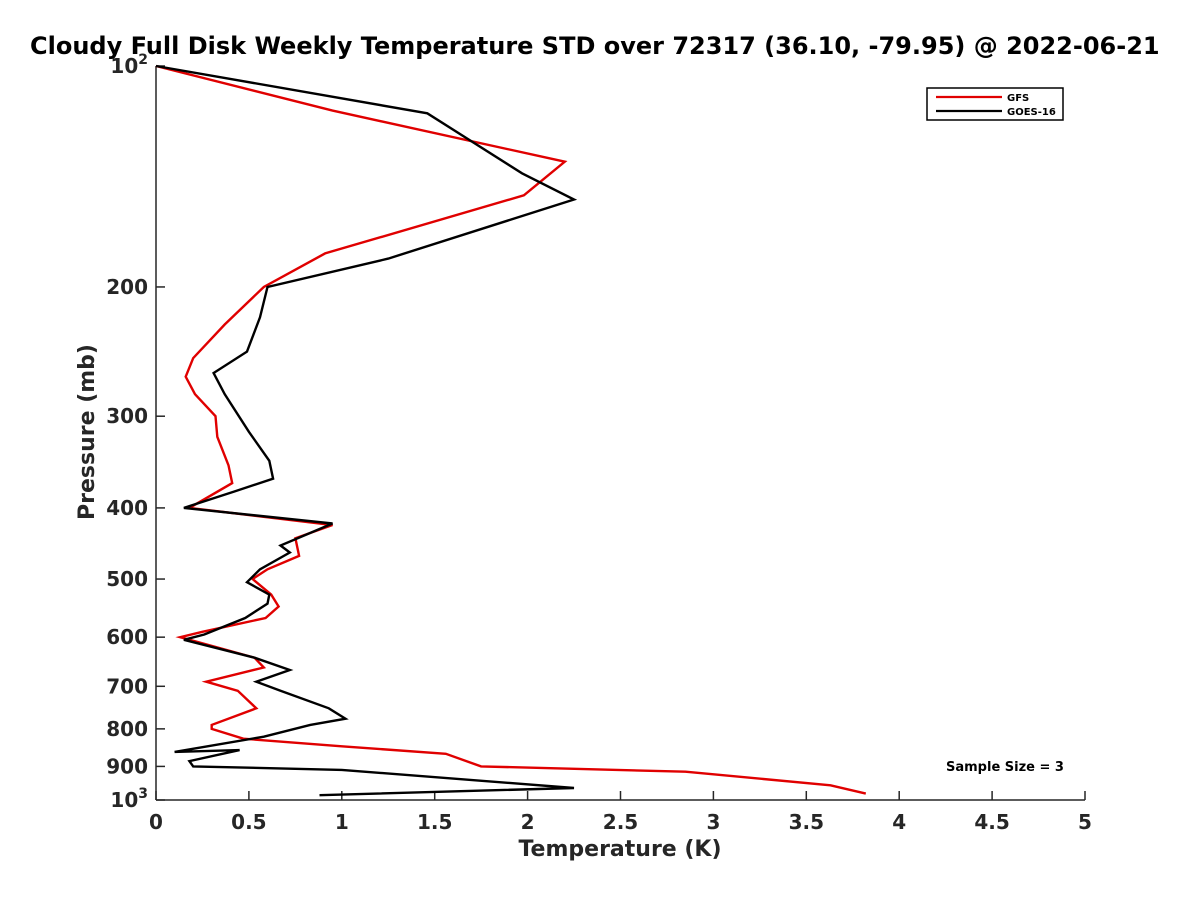  What do you see at coordinates (1018, 98) in the screenshot?
I see `legend-label-gfs: GFS` at bounding box center [1018, 98].